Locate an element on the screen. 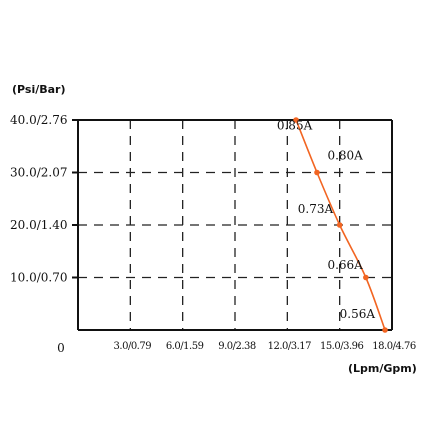 This screenshot has width=436, height=436. current-annotation: 0.80A is located at coordinates (345, 155).